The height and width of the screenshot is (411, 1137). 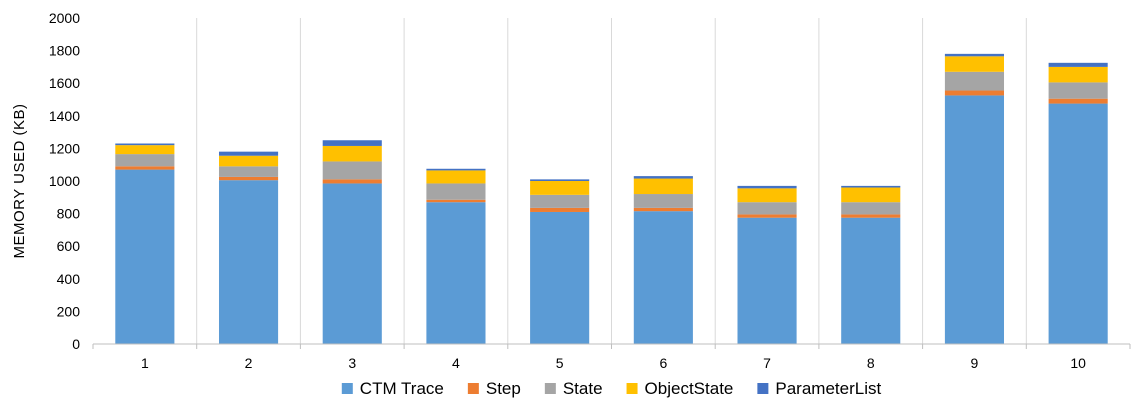 I want to click on legend-label-state: State, so click(x=583, y=388).